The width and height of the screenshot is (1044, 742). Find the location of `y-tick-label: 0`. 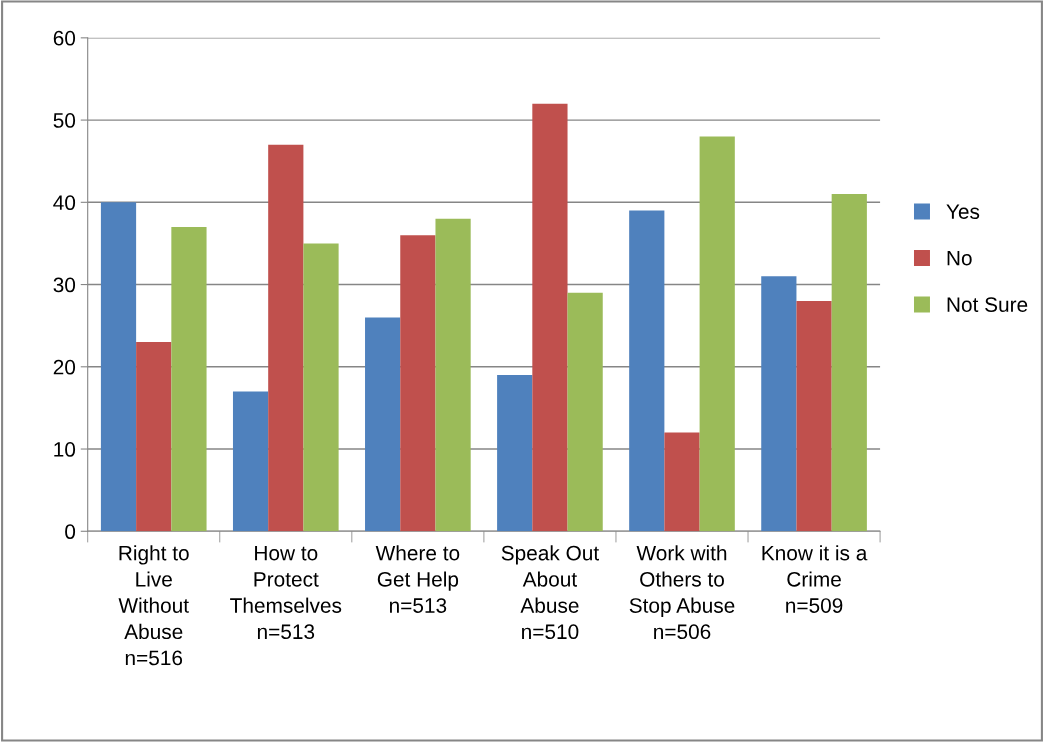

y-tick-label: 0 is located at coordinates (70, 532).